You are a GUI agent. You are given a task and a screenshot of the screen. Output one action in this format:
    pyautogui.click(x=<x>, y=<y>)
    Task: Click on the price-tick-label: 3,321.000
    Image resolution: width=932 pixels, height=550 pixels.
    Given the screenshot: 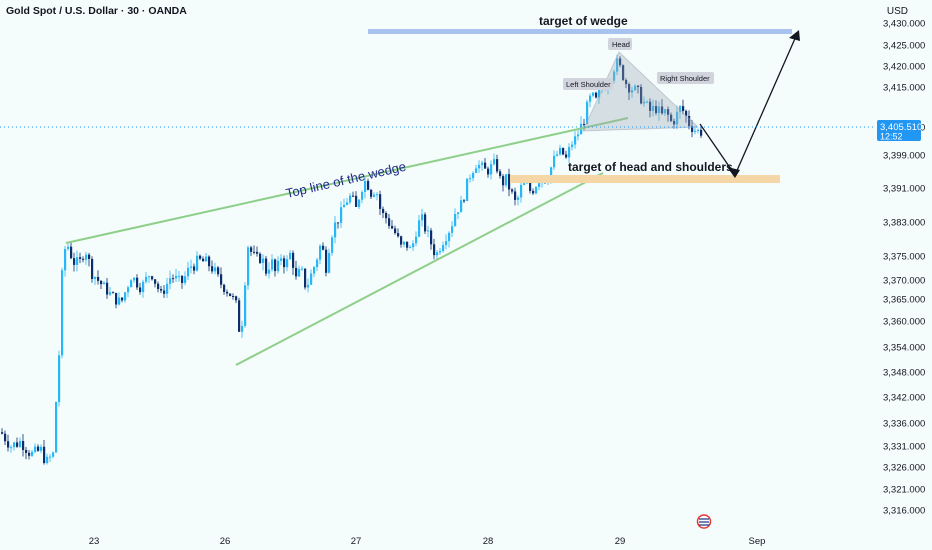 What is the action you would take?
    pyautogui.click(x=904, y=490)
    